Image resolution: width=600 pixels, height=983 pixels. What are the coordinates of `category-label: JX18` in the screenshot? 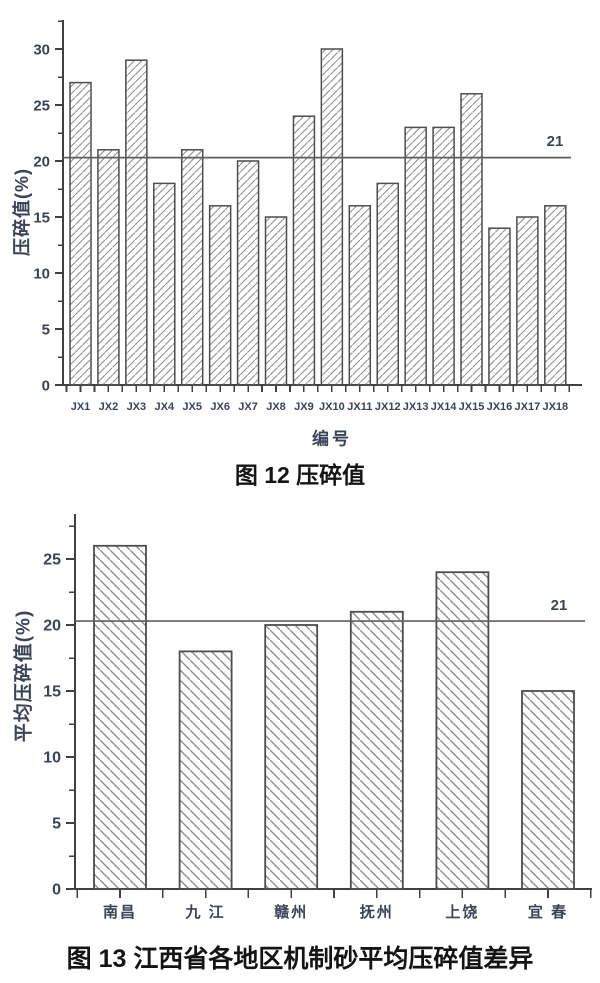 It's located at (555, 407).